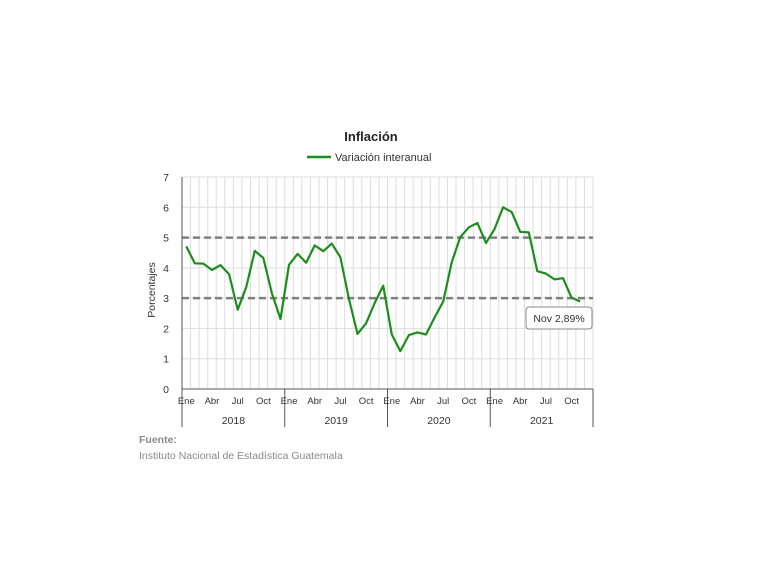 Image resolution: width=768 pixels, height=582 pixels. Describe the element at coordinates (166, 360) in the screenshot. I see `y-tick-label: 1` at that location.